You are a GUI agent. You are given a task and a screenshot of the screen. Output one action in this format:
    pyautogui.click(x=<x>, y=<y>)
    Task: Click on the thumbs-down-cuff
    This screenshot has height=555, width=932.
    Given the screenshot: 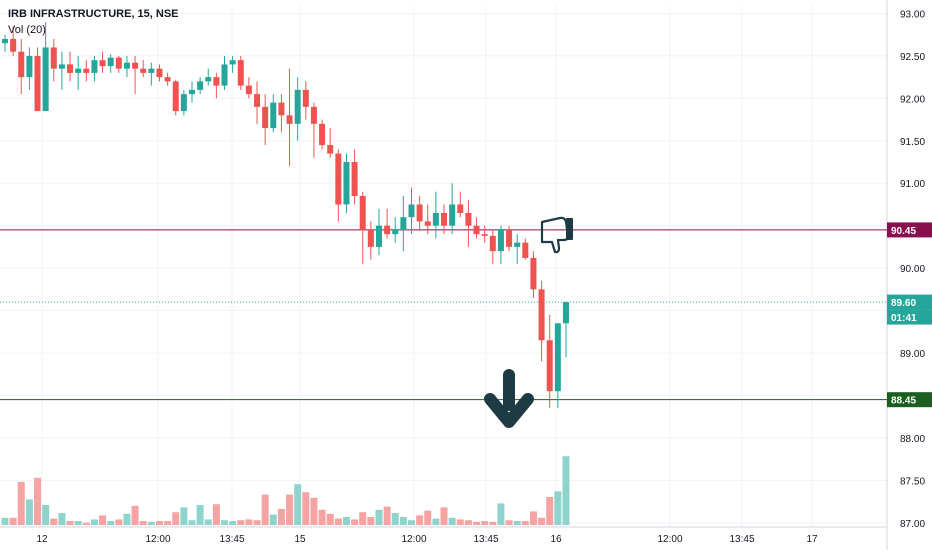 What is the action you would take?
    pyautogui.click(x=569, y=229)
    